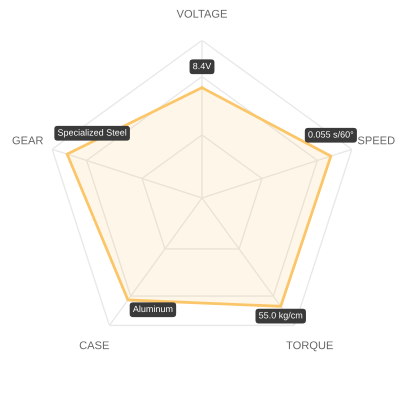 Image resolution: width=404 pixels, height=404 pixels. What do you see at coordinates (92, 133) in the screenshot?
I see `text: Specialized Steel` at bounding box center [92, 133].